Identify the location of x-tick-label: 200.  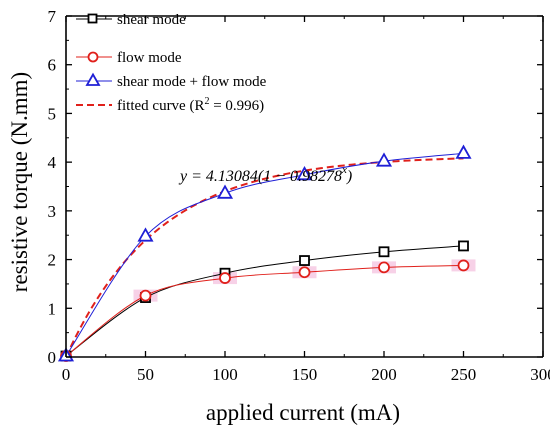
(384, 374).